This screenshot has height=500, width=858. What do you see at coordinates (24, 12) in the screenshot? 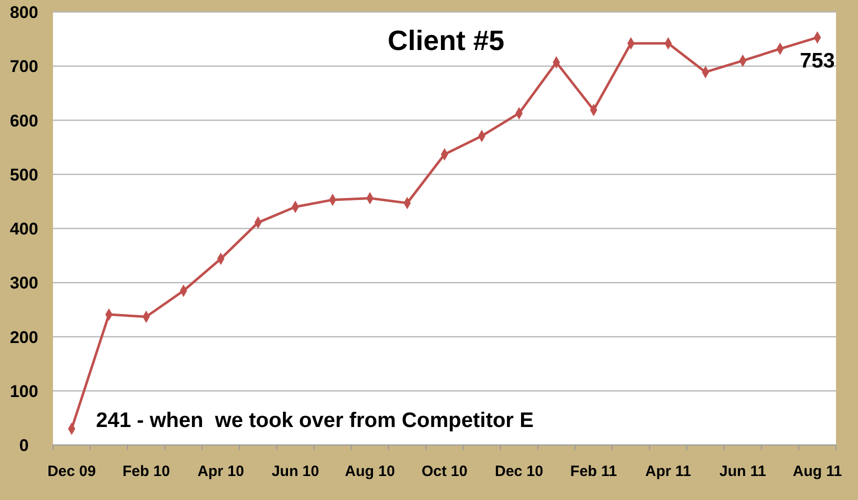
I see `y-tick-label: 800` at bounding box center [24, 12].